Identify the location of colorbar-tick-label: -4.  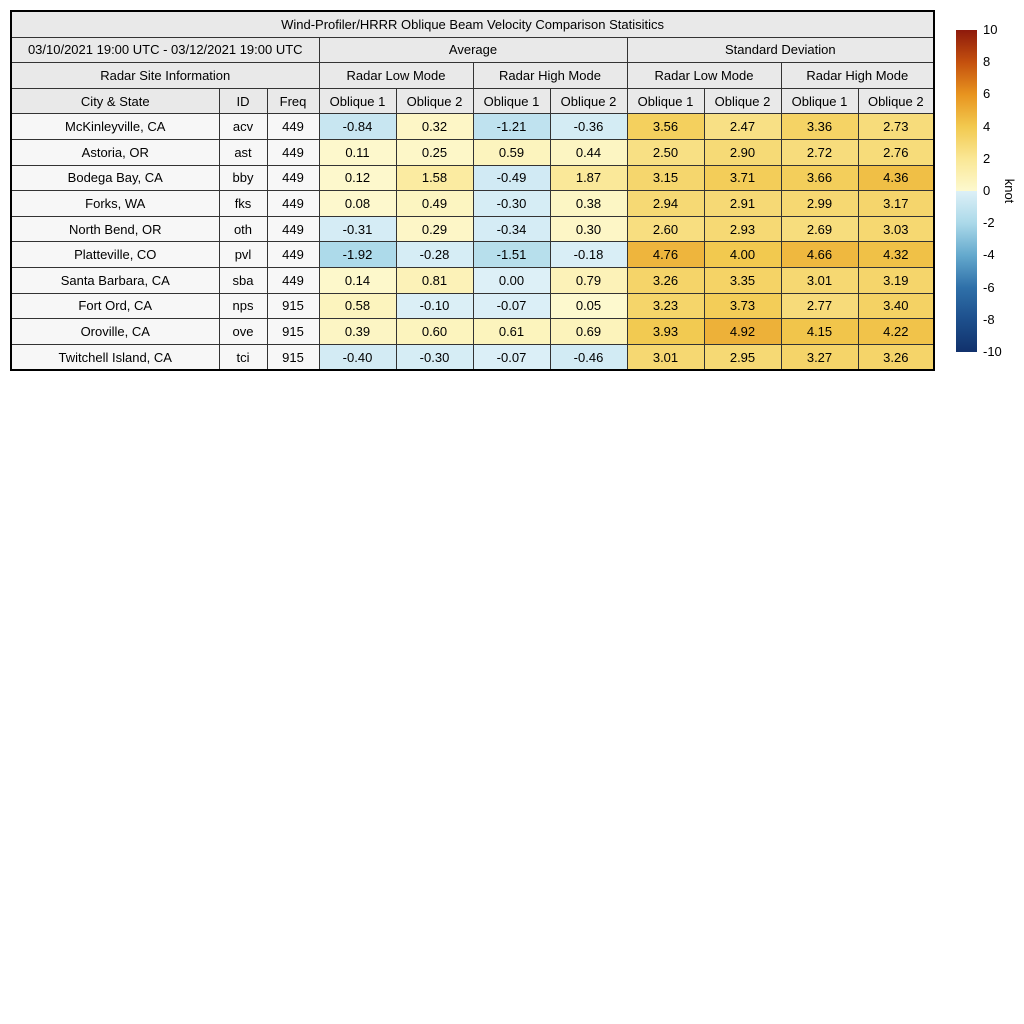
(989, 255).